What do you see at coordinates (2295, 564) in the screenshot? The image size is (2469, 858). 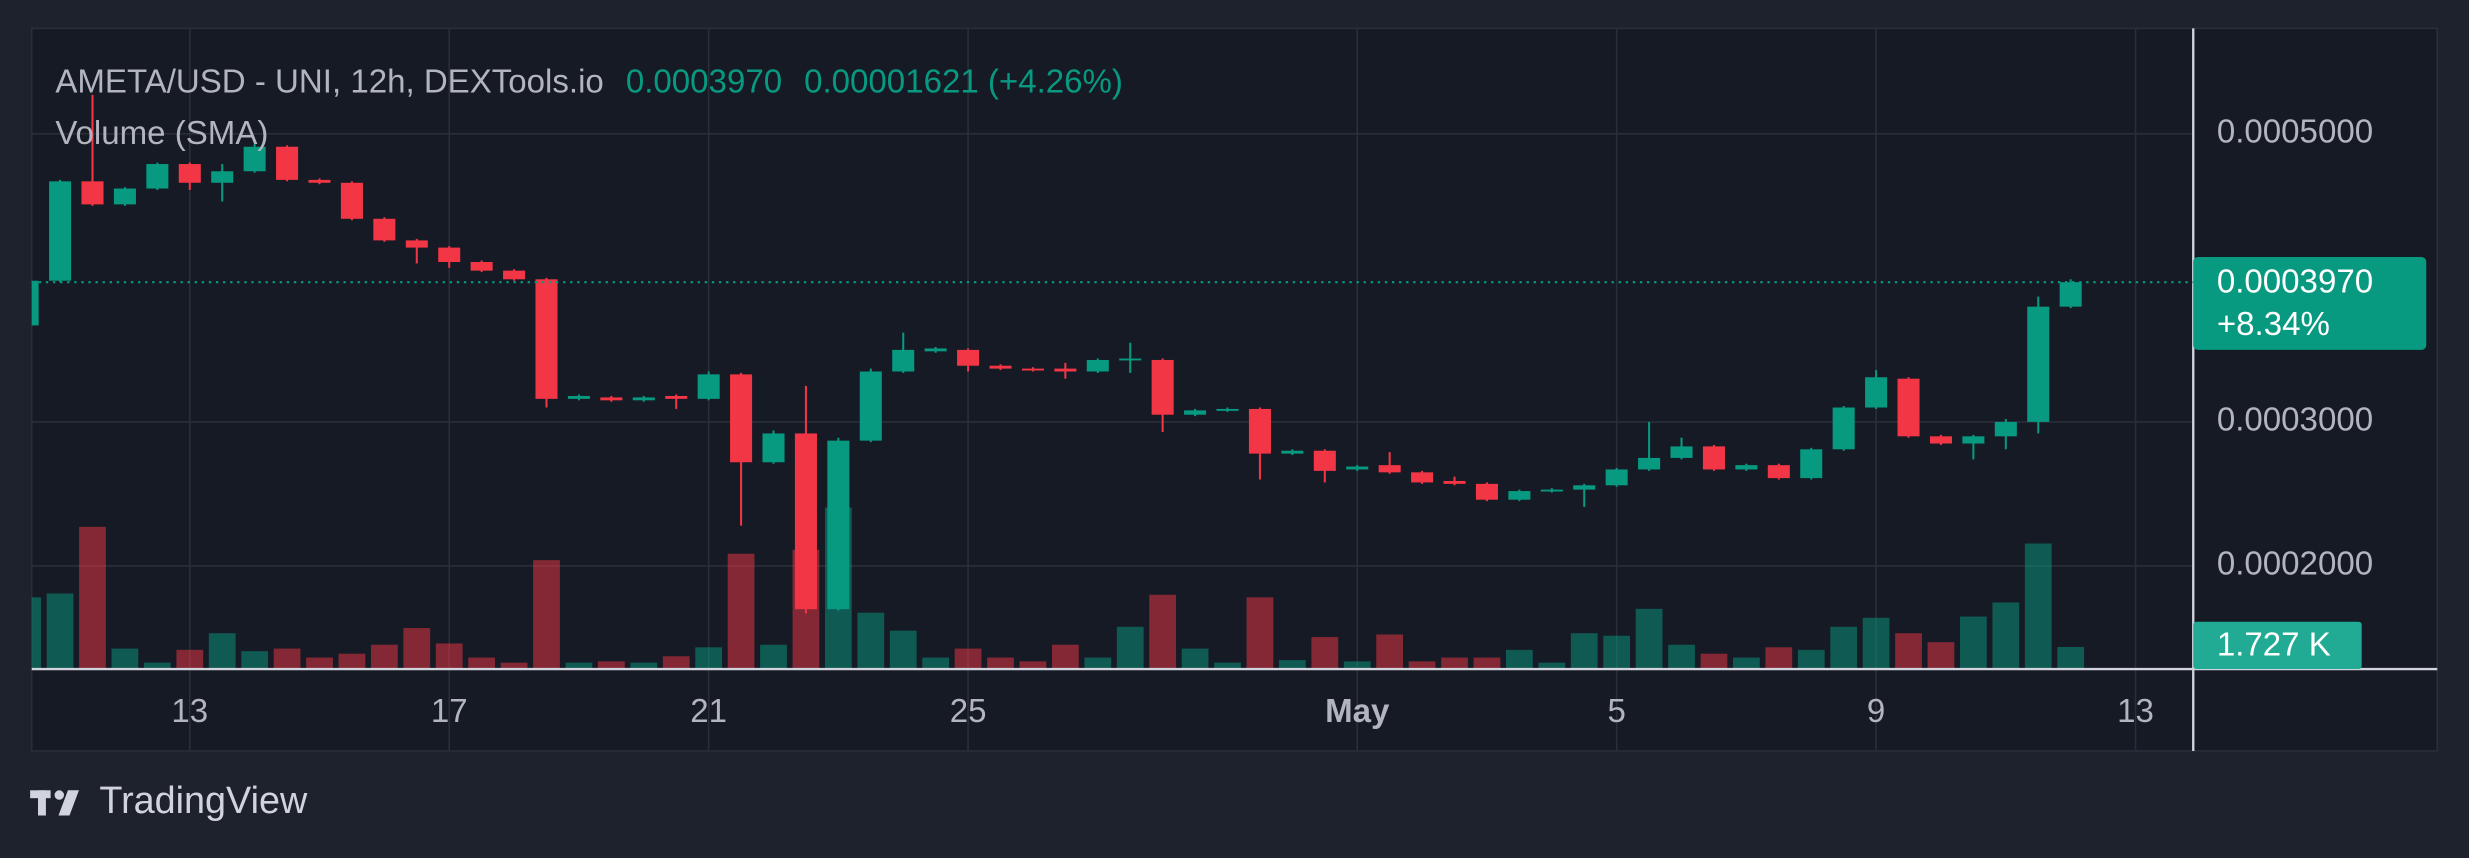 I see `y-tick-label: 0.0002000` at bounding box center [2295, 564].